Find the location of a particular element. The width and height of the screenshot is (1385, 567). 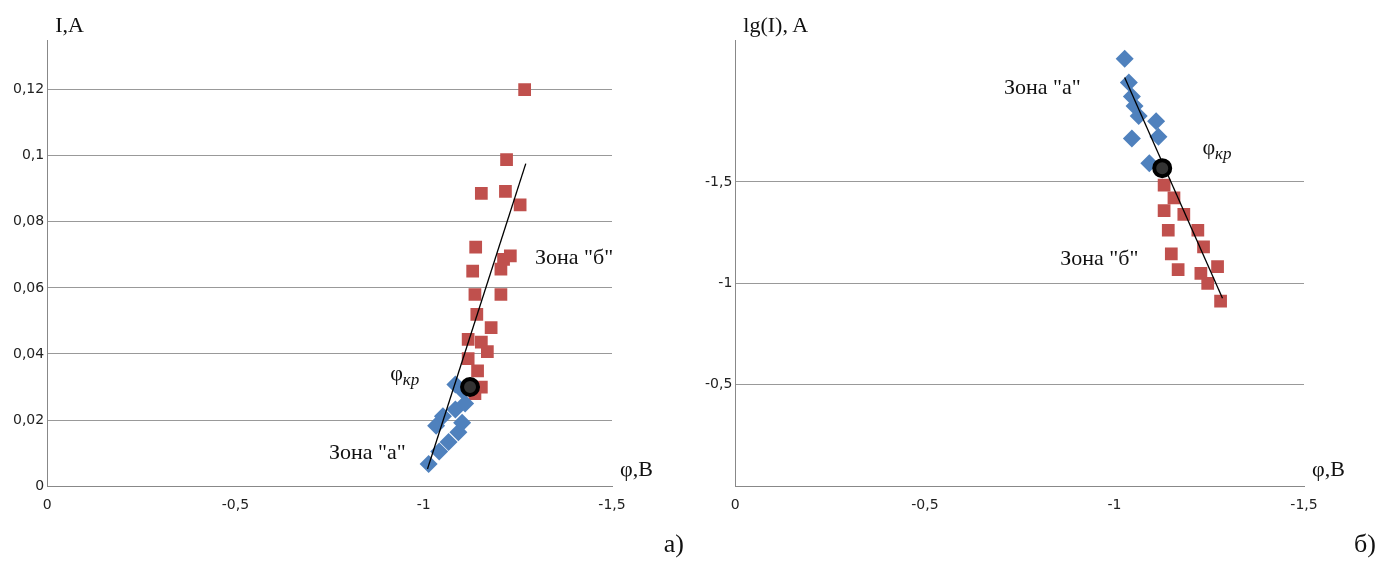

y-tick-label: 0,06 is located at coordinates (29, 286).